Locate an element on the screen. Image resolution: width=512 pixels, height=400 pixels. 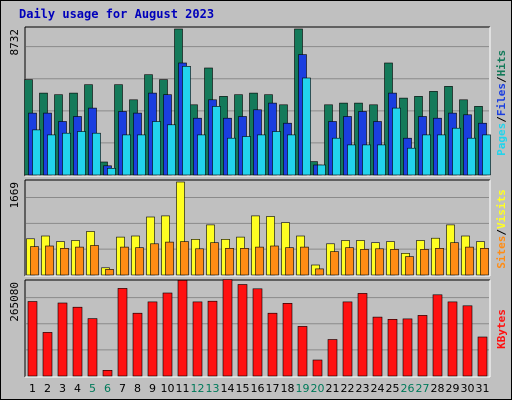
x-tick-day-26: 26 is located at coordinates (408, 388).